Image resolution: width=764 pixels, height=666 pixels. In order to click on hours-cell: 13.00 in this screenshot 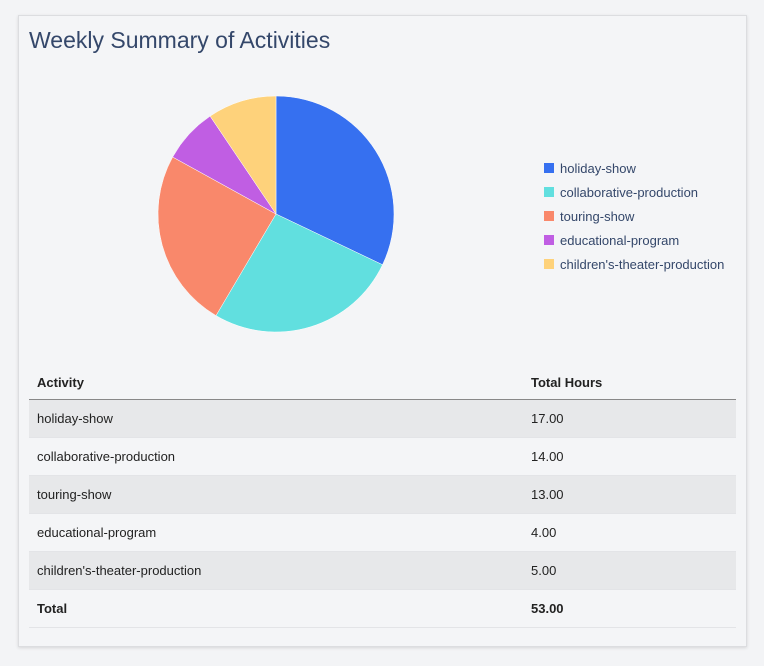, I will do `click(629, 494)`.